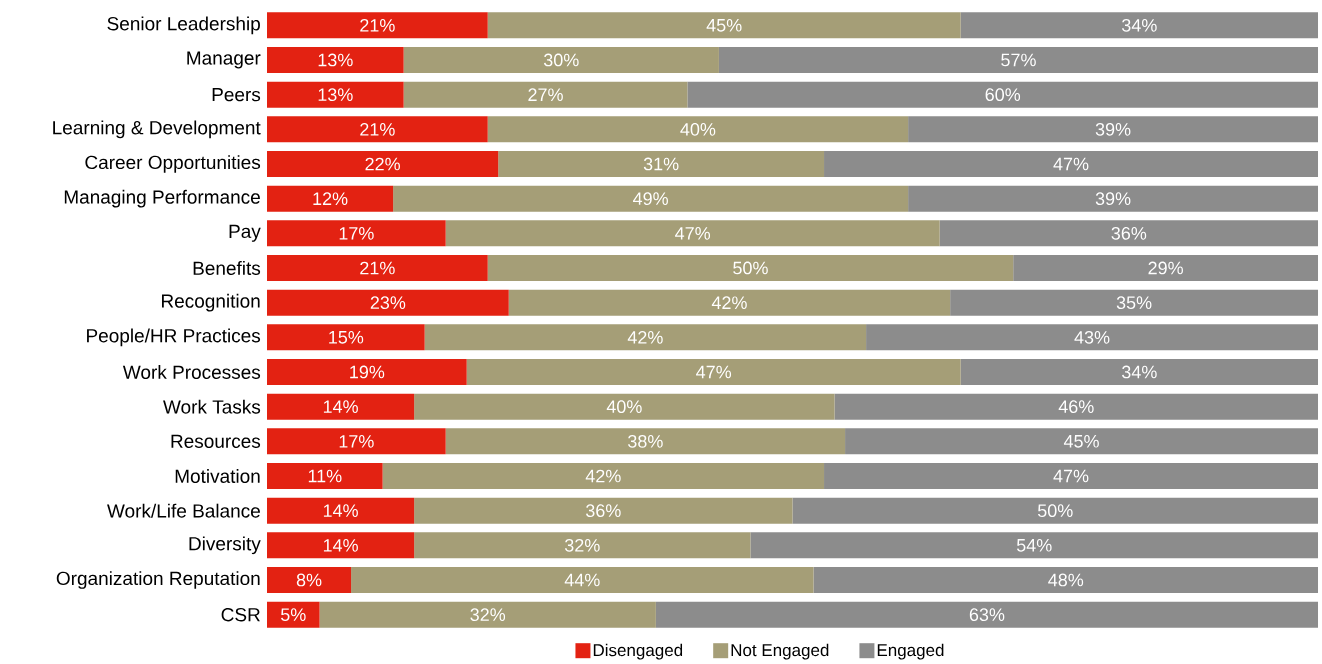  Describe the element at coordinates (224, 60) in the screenshot. I see `y-tick-label: Manager` at that location.